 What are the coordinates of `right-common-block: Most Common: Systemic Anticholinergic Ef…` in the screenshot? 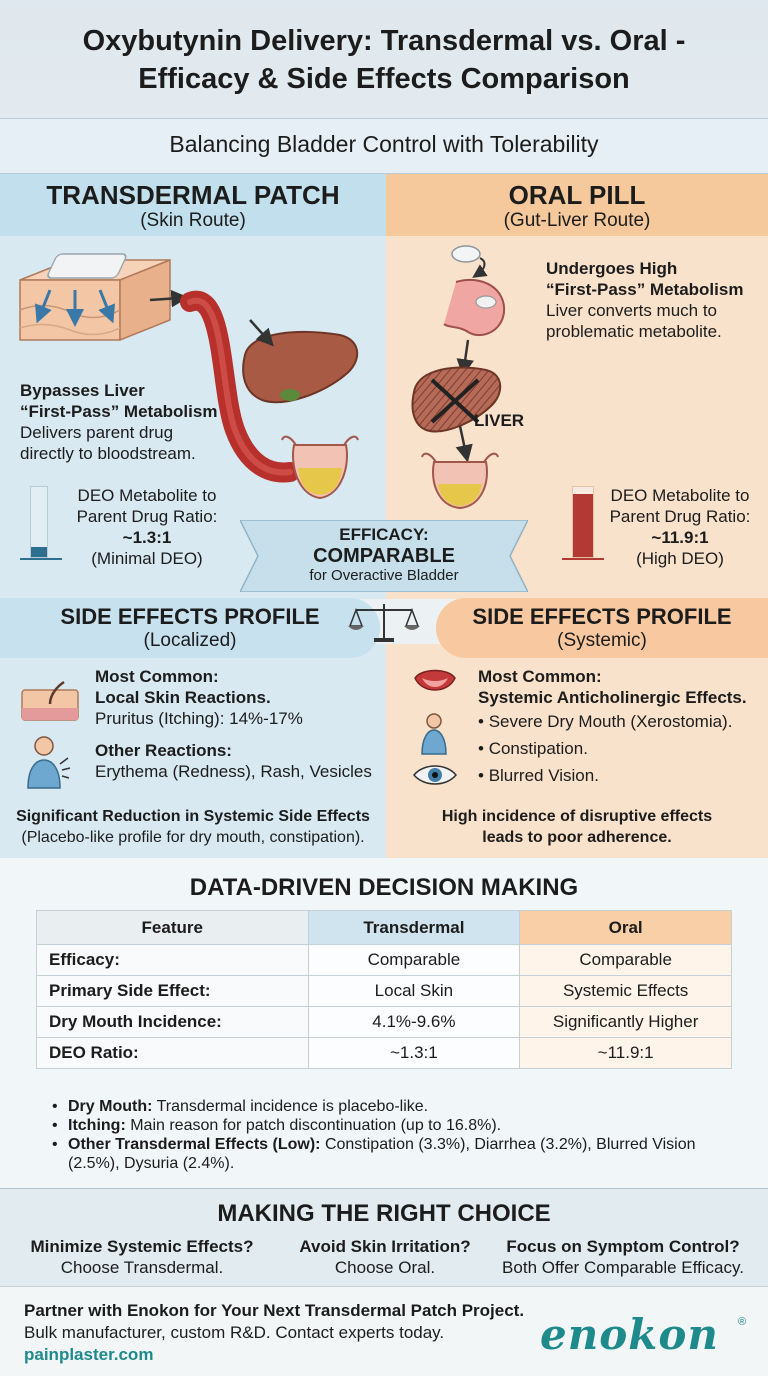 It's located at (620, 687).